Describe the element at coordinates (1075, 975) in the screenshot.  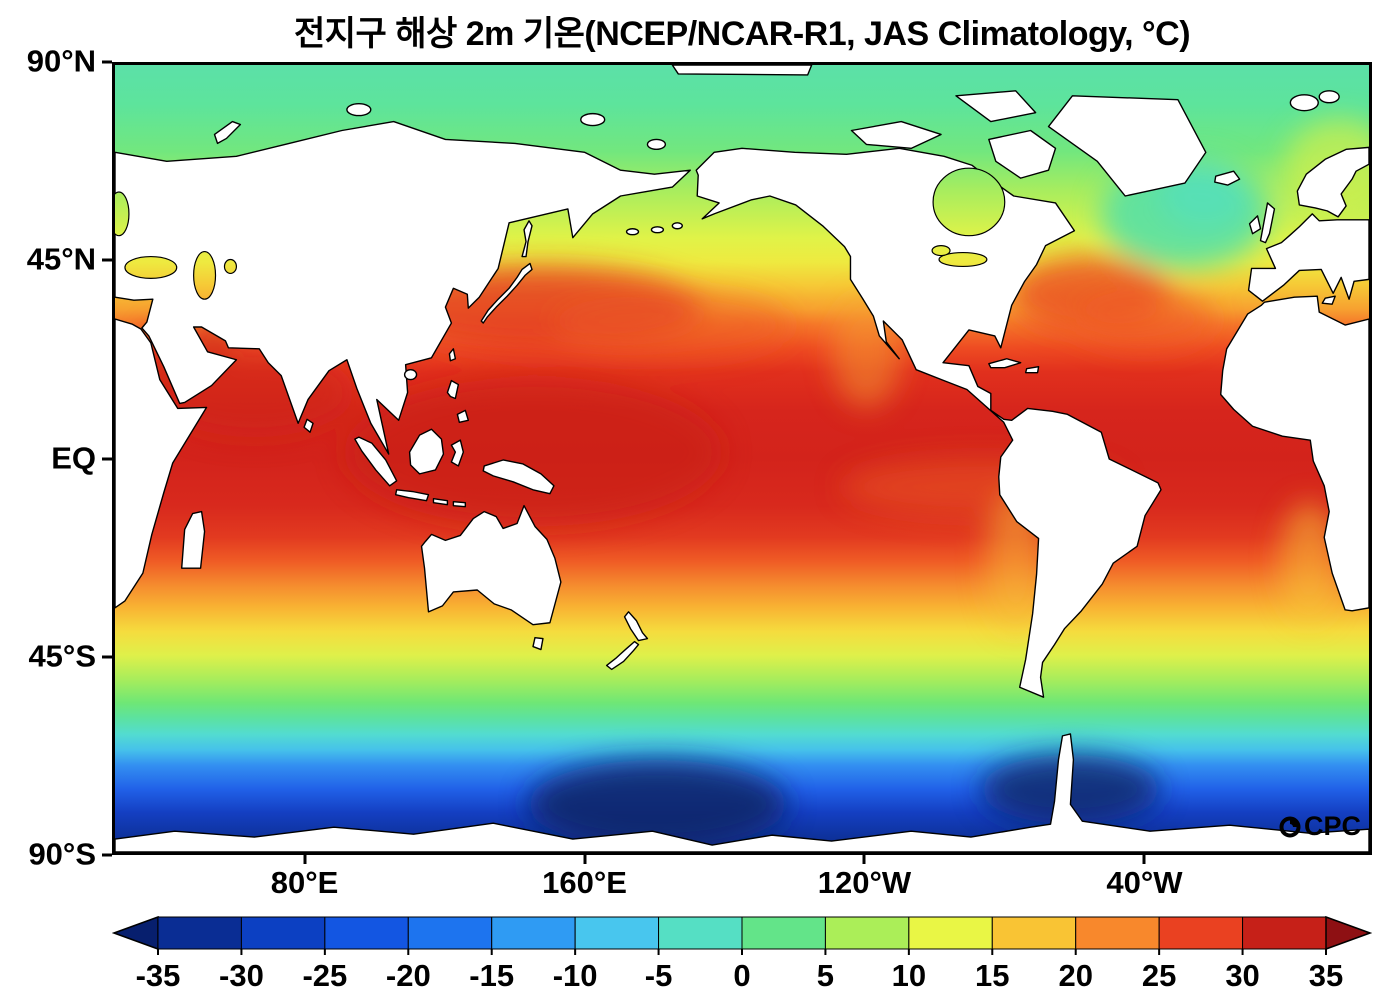
I see `colorbar-tick-label: 20` at that location.